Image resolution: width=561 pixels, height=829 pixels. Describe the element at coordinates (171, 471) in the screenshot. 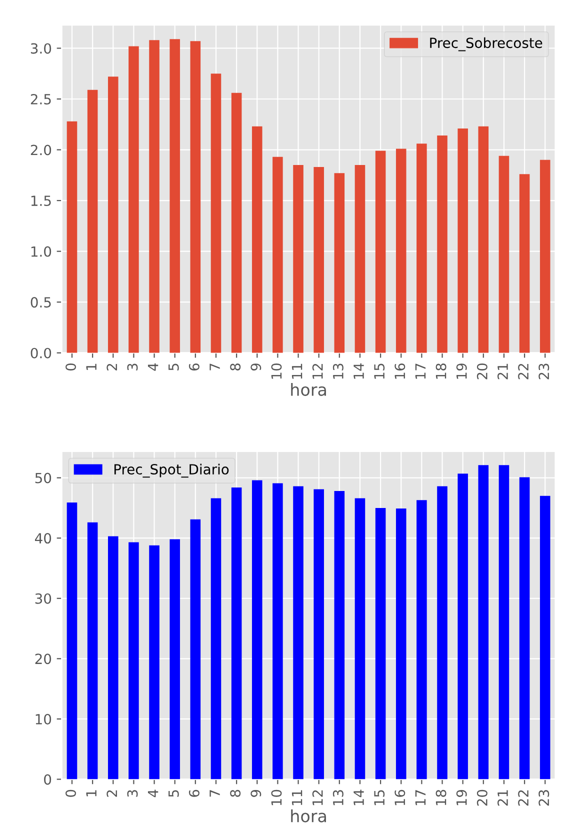

I see `legend-label: Prec_Spot_Diario` at that location.